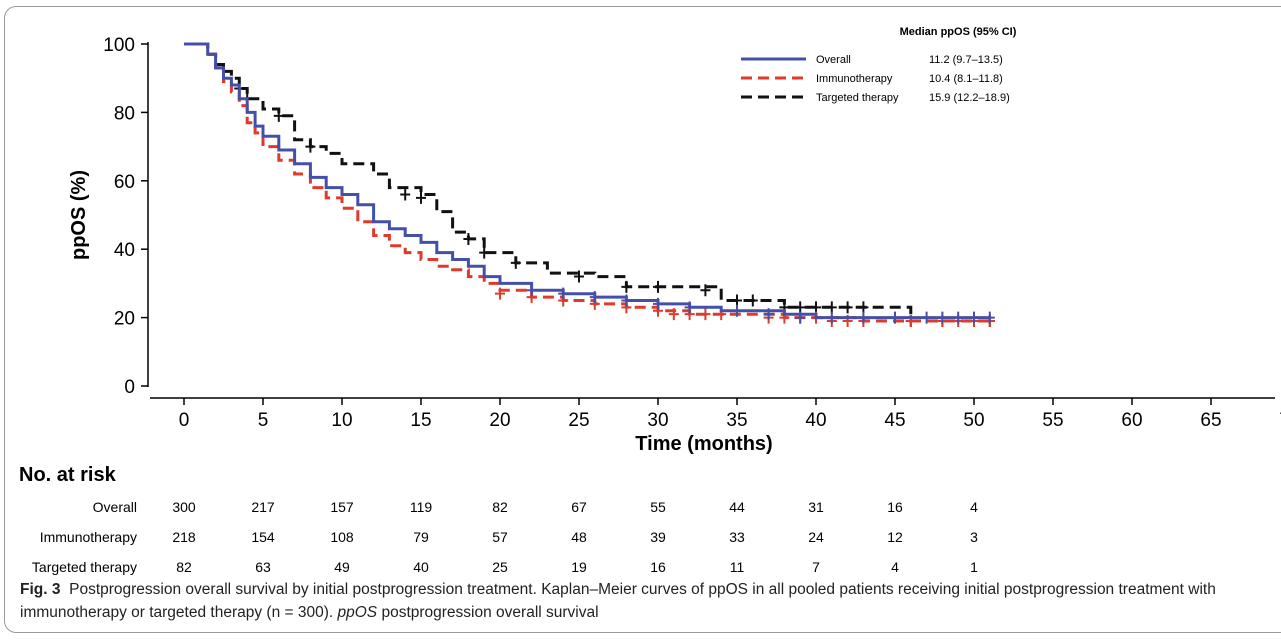  I want to click on x-tick-label: 50, so click(973, 420).